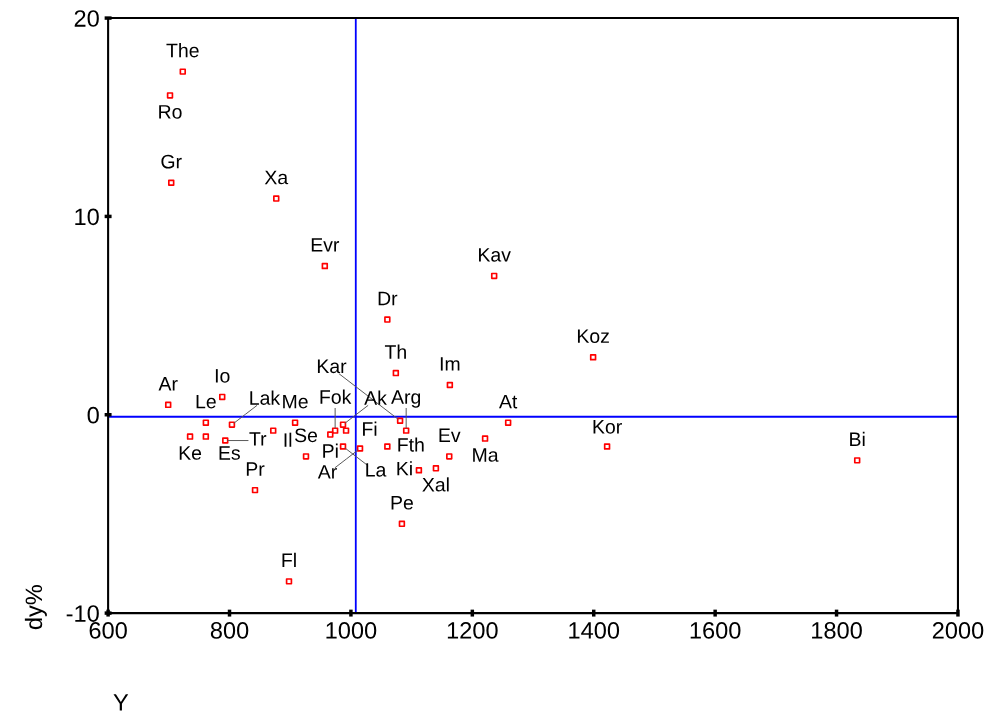 The image size is (1001, 723). What do you see at coordinates (395, 351) in the screenshot?
I see `annotation: Th` at bounding box center [395, 351].